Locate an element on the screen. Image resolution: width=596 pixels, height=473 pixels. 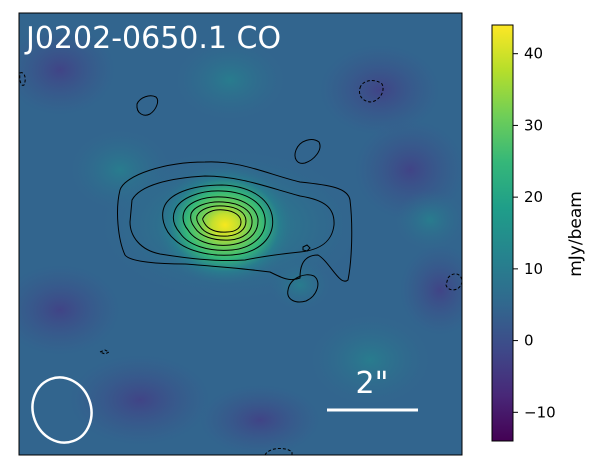
colorbar-tick-label: 10 is located at coordinates (533, 269).